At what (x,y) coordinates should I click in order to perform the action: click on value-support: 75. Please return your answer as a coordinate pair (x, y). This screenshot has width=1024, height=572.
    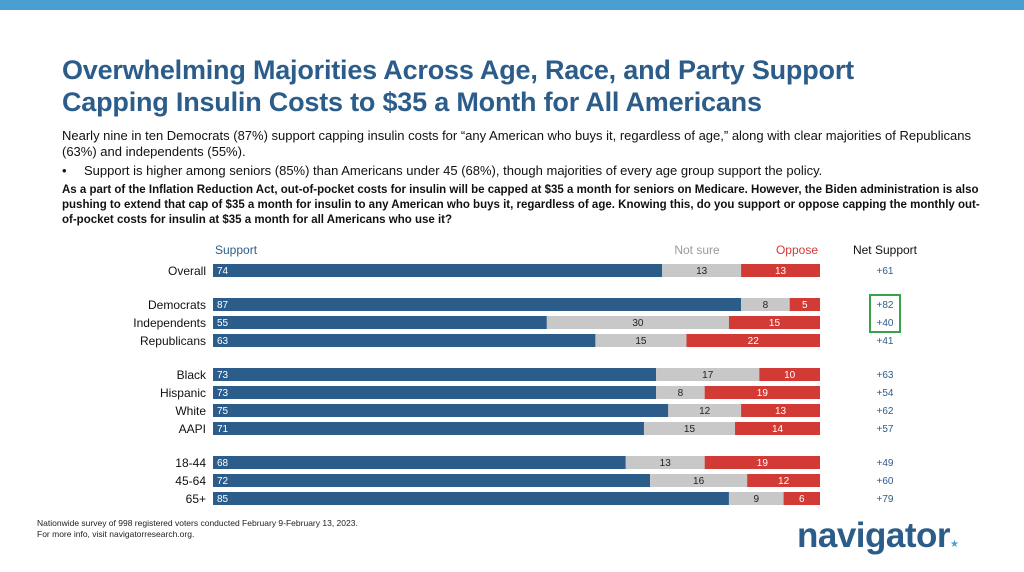
    Looking at the image, I should click on (223, 411).